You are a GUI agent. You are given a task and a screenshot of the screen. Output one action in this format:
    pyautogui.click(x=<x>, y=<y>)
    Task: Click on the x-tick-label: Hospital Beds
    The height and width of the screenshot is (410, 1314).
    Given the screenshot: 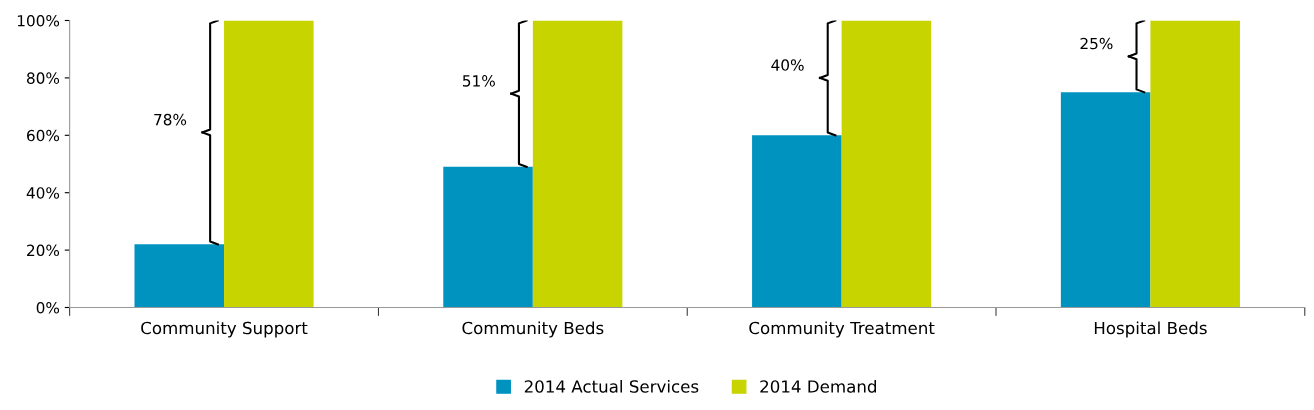 What is the action you would take?
    pyautogui.click(x=1150, y=329)
    